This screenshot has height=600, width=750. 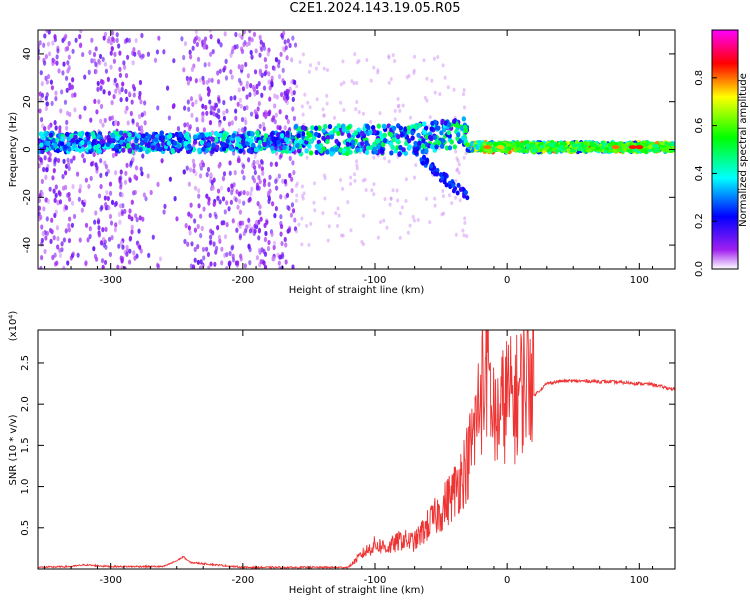 What do you see at coordinates (242, 280) in the screenshot?
I see `top-x-tick-label: -200` at bounding box center [242, 280].